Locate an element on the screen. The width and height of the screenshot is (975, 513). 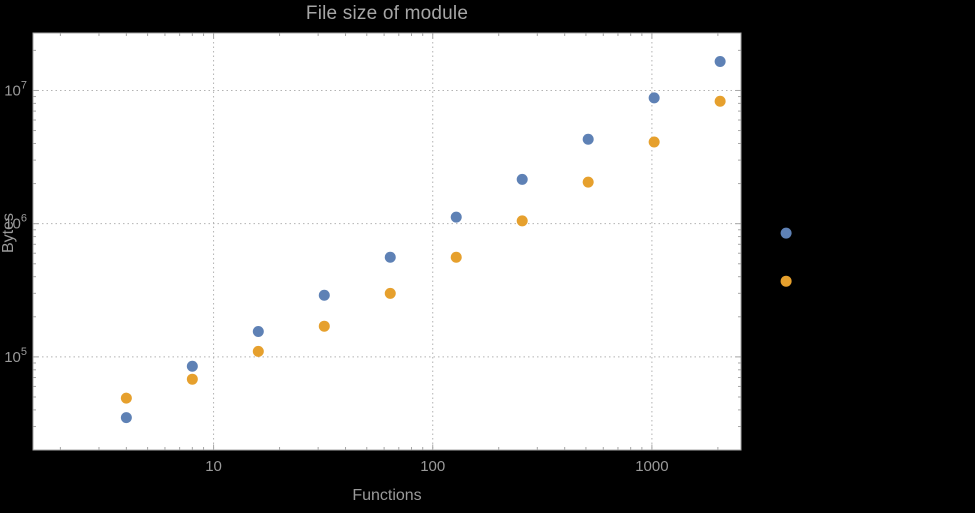
y-tick-label: 10⁵ is located at coordinates (15, 356).